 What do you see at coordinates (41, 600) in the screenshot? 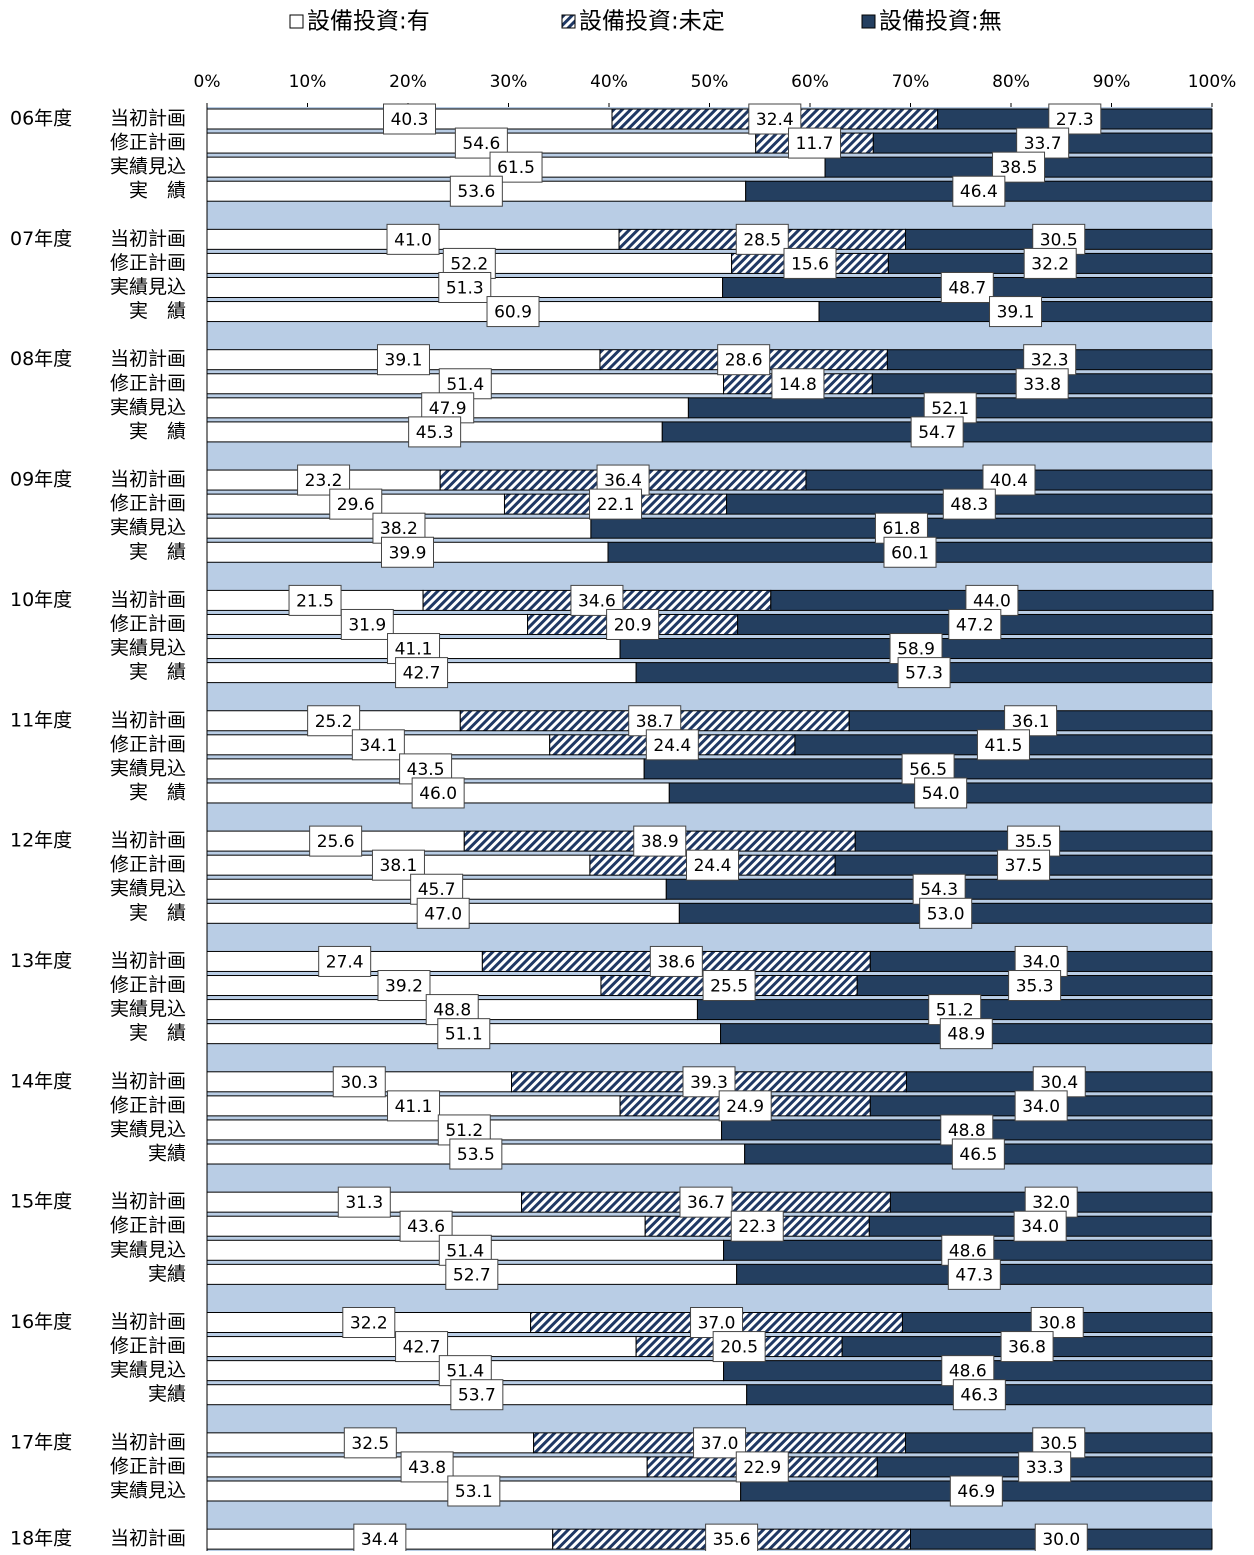
I see `group-label: 10年度` at bounding box center [41, 600].